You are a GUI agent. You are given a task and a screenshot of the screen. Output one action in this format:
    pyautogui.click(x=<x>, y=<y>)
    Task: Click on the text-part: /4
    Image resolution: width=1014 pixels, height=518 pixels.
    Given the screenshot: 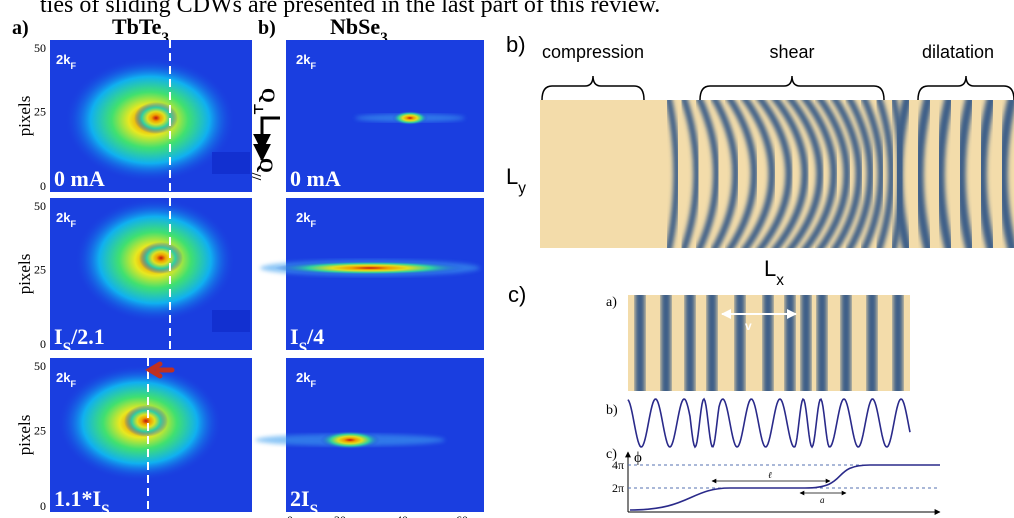 What is the action you would take?
    pyautogui.click(x=315, y=336)
    